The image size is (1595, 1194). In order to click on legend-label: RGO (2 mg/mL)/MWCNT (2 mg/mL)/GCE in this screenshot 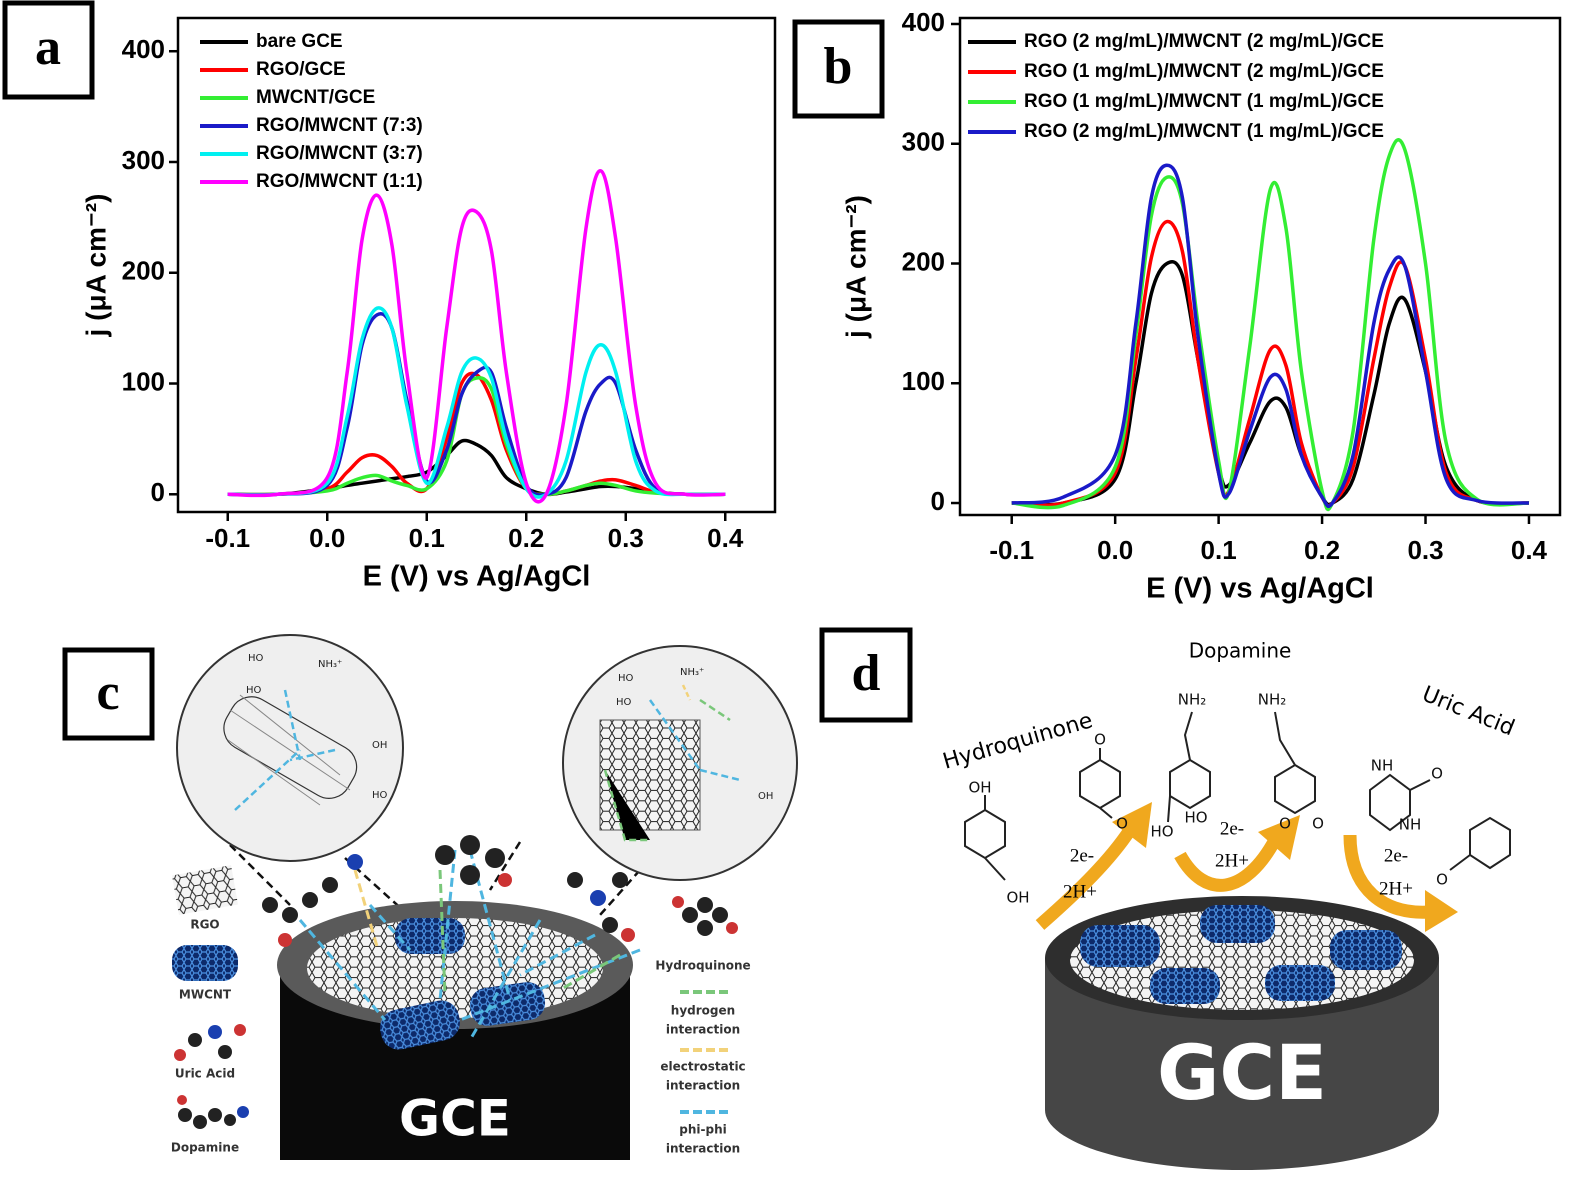, I will do `click(1204, 41)`.